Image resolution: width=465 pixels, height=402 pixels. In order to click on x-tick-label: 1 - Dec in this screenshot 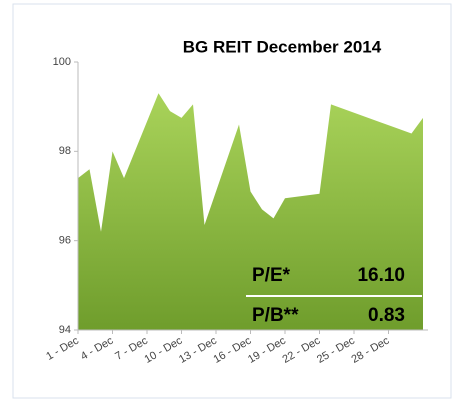, I will do `click(62, 348)`.